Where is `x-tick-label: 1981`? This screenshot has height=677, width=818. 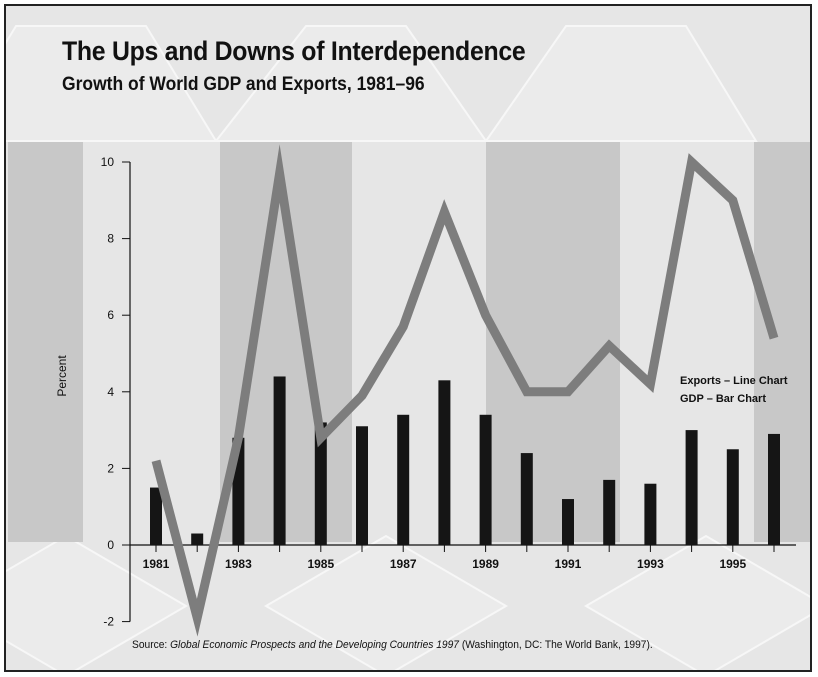
x-tick-label: 1981 is located at coordinates (156, 564).